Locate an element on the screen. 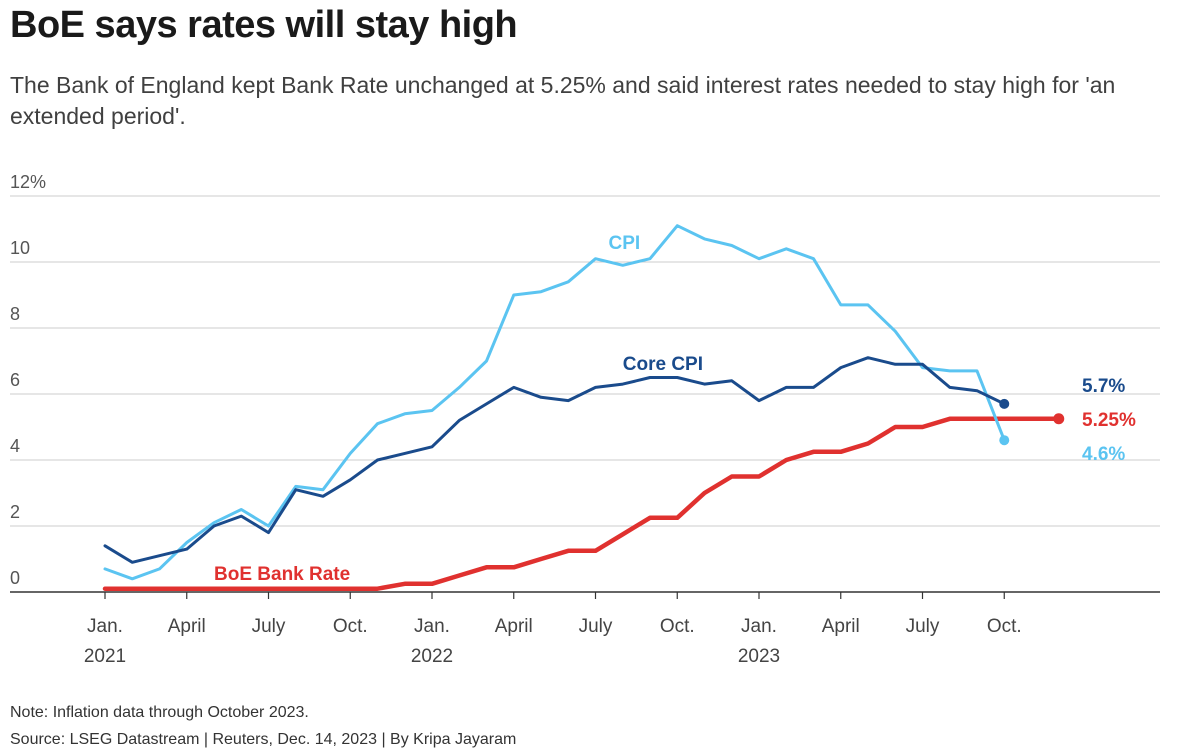 The height and width of the screenshot is (755, 1199). series-end-point-core-cpi is located at coordinates (1004, 403).